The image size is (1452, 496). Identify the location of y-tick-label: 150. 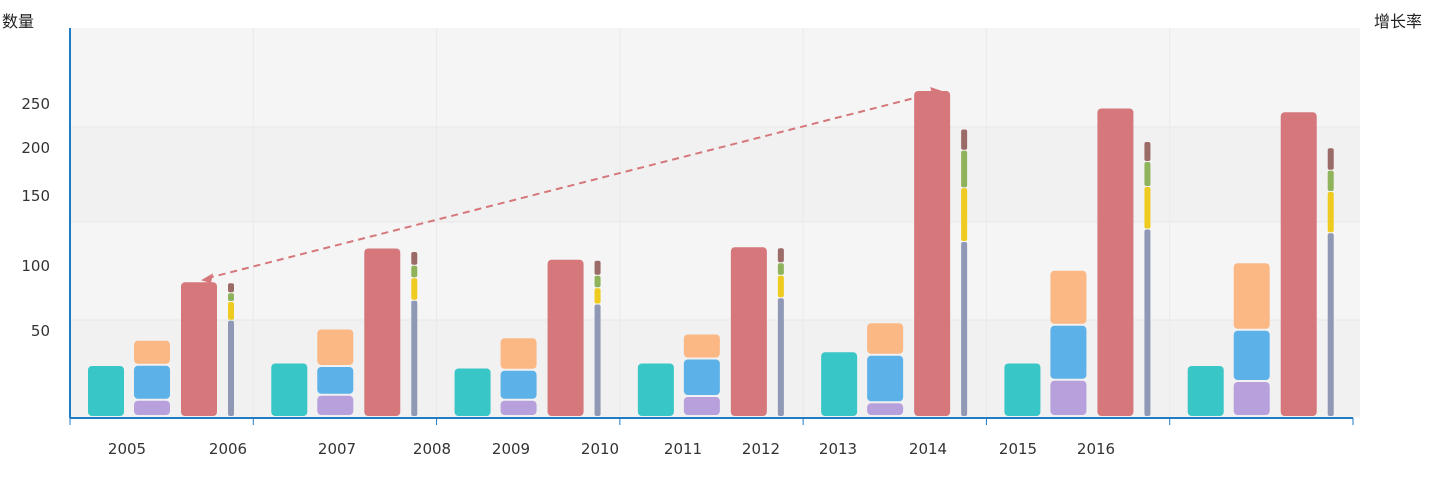
(35, 196).